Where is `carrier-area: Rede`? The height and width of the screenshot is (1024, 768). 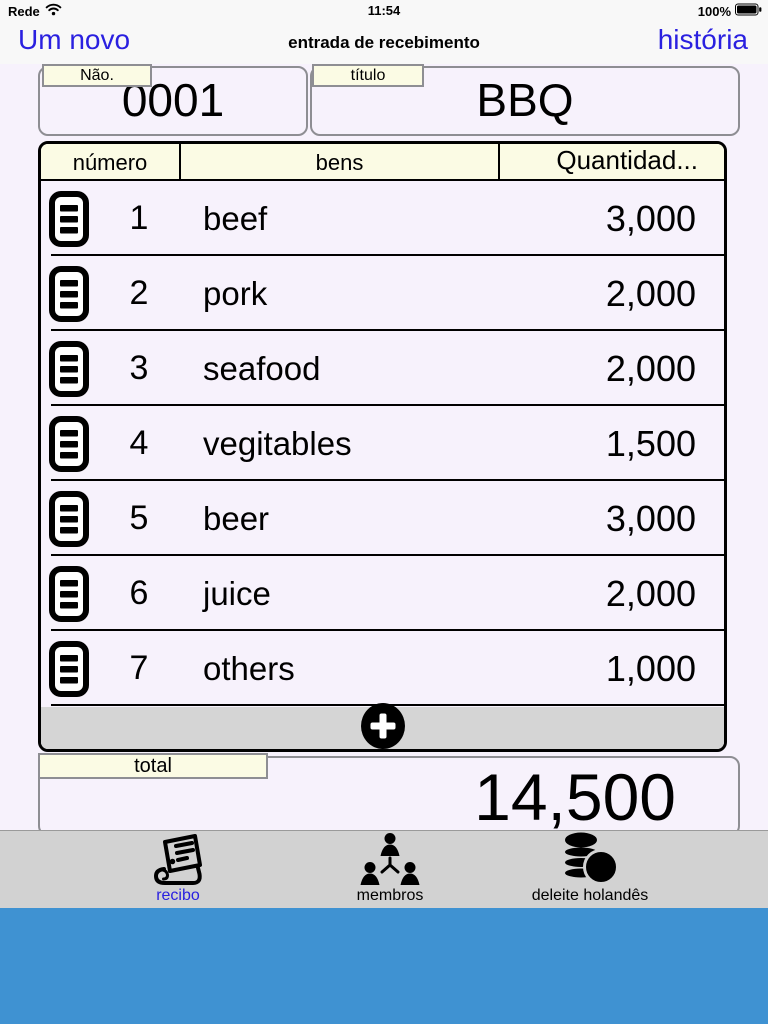 carrier-area: Rede is located at coordinates (35, 11).